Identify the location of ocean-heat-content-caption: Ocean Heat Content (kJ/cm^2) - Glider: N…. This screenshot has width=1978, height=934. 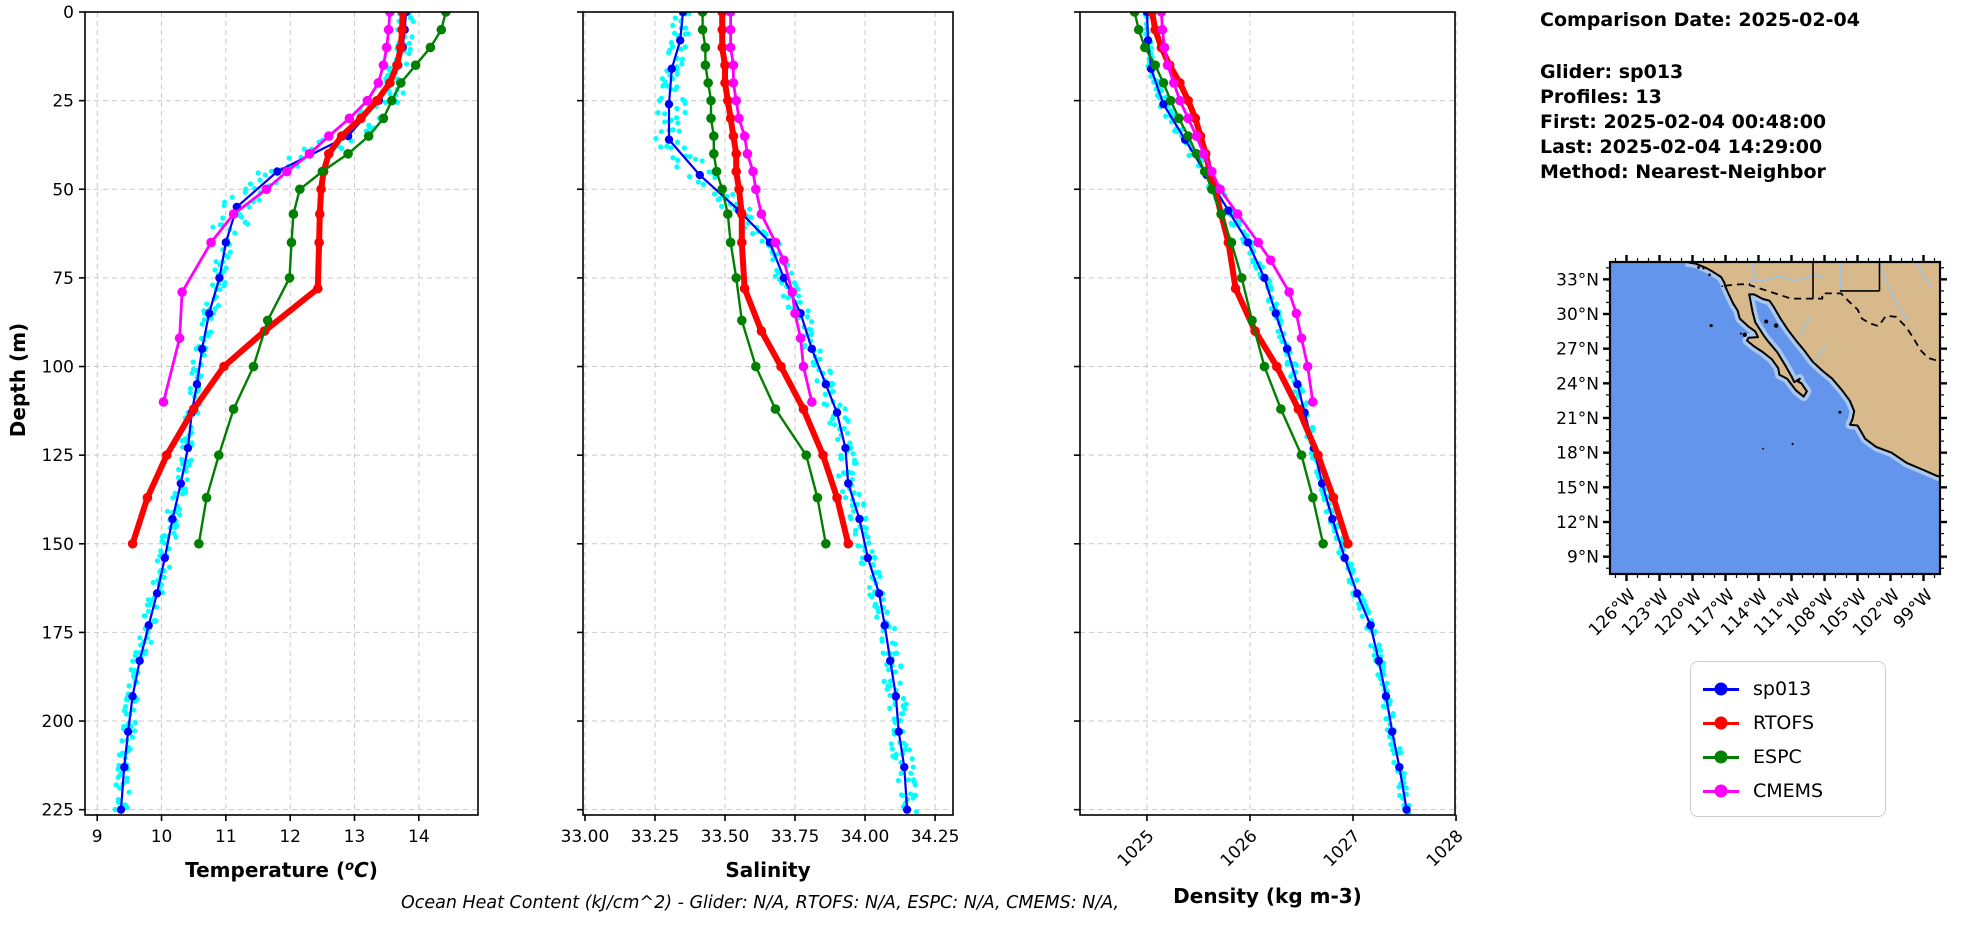
(760, 903).